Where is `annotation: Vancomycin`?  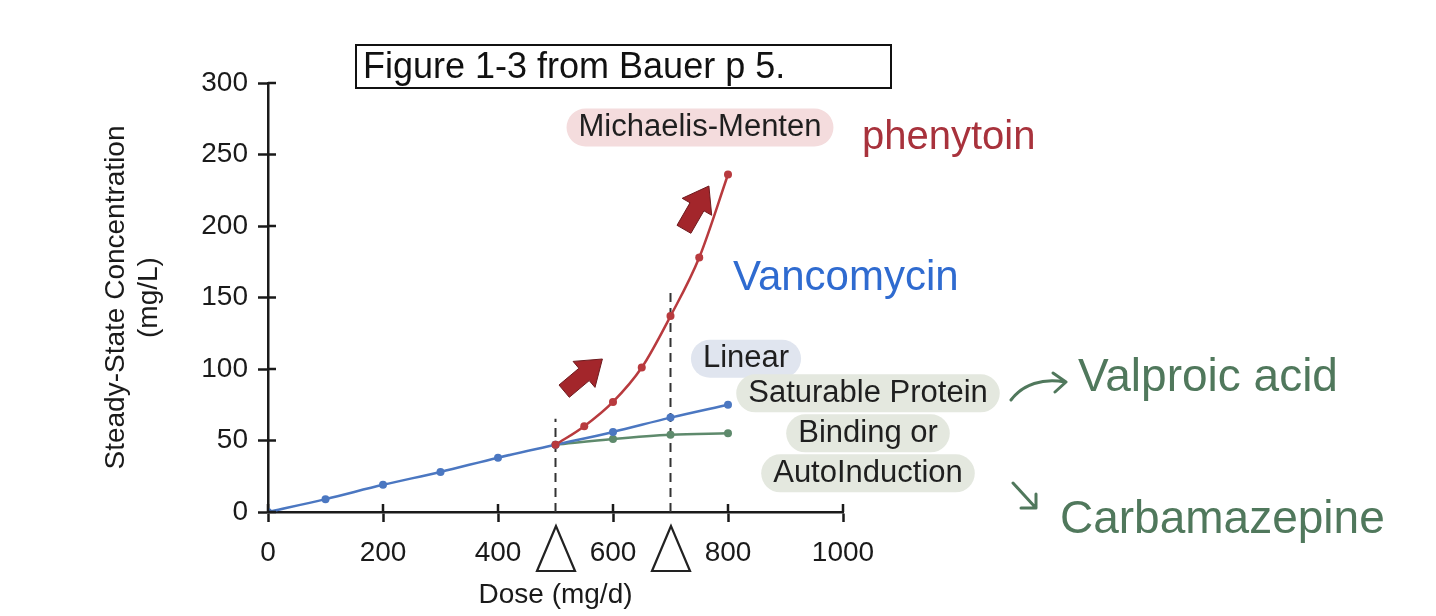 annotation: Vancomycin is located at coordinates (846, 275).